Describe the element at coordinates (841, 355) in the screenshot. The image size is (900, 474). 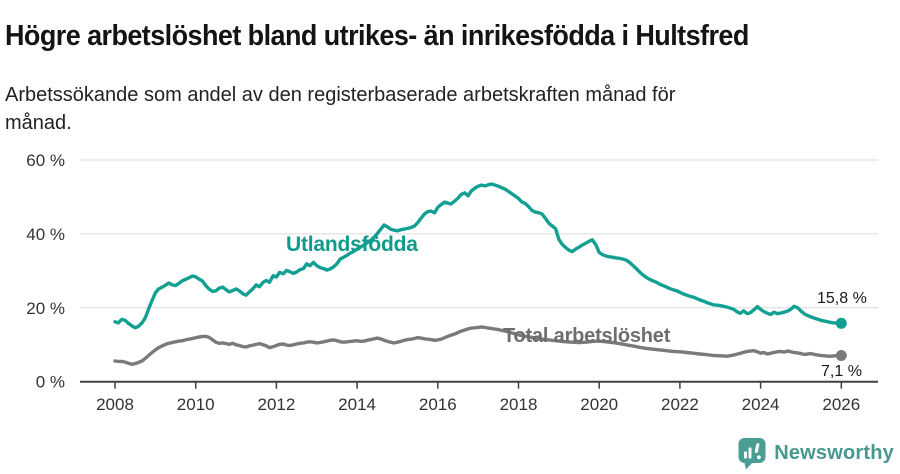
I see `series-end-dot-total-arbetsloshet` at that location.